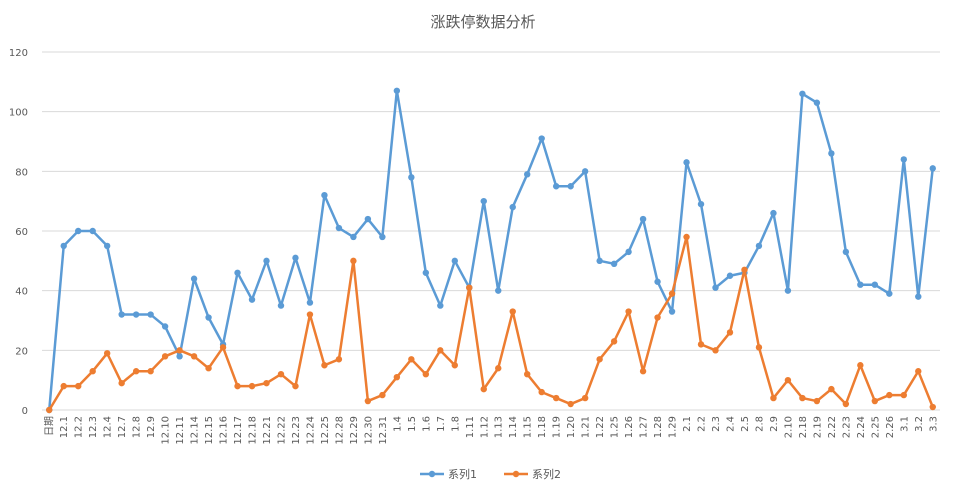 The image size is (967, 494). Describe the element at coordinates (788, 427) in the screenshot. I see `x-tick-label: 2.10` at that location.